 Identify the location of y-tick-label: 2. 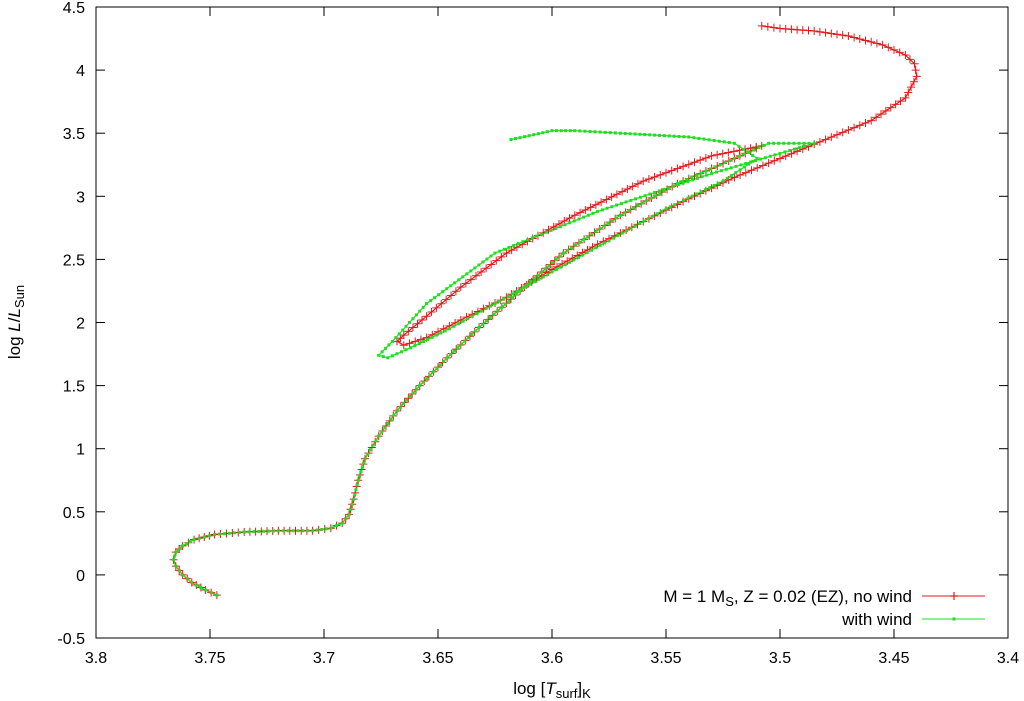
(80, 324).